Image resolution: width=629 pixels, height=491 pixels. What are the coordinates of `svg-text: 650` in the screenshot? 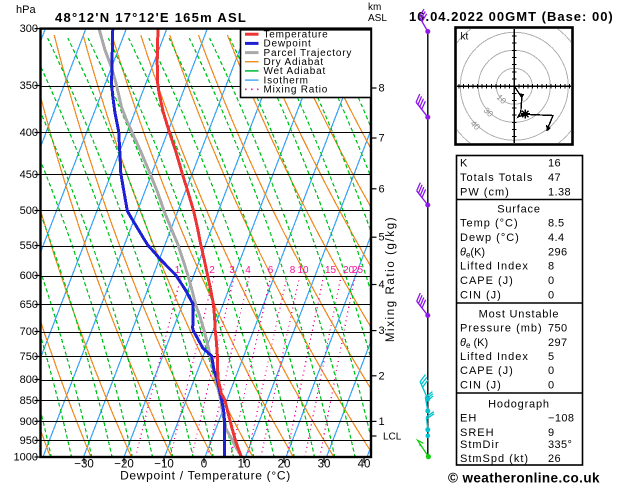 It's located at (29, 305).